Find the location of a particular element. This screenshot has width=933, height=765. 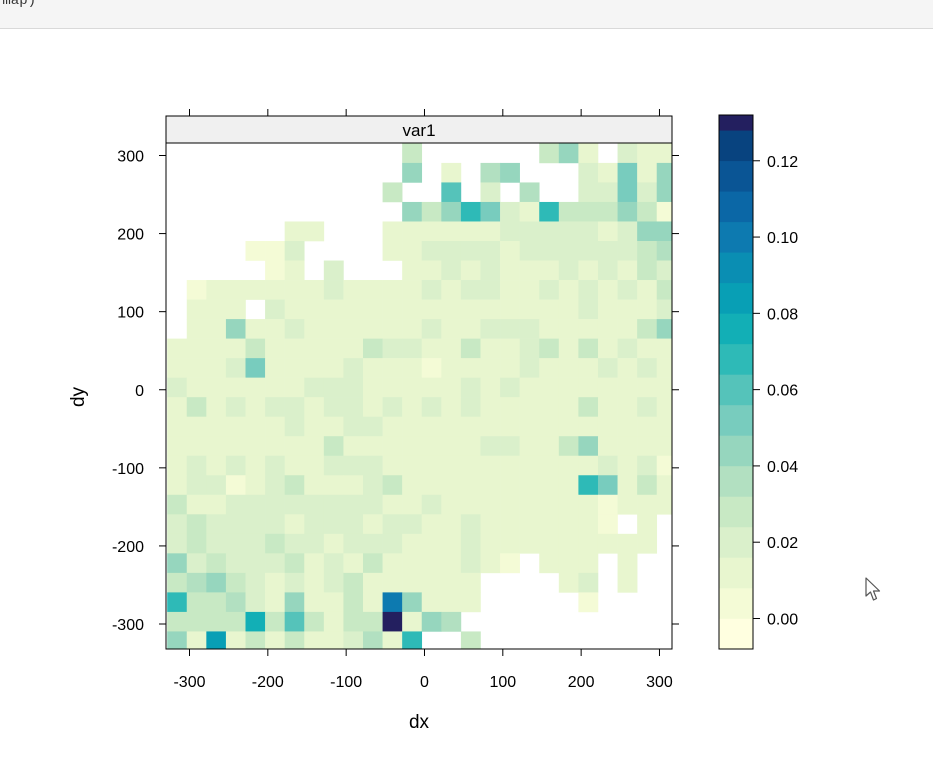

y-tick-label: -100 is located at coordinates (128, 469).